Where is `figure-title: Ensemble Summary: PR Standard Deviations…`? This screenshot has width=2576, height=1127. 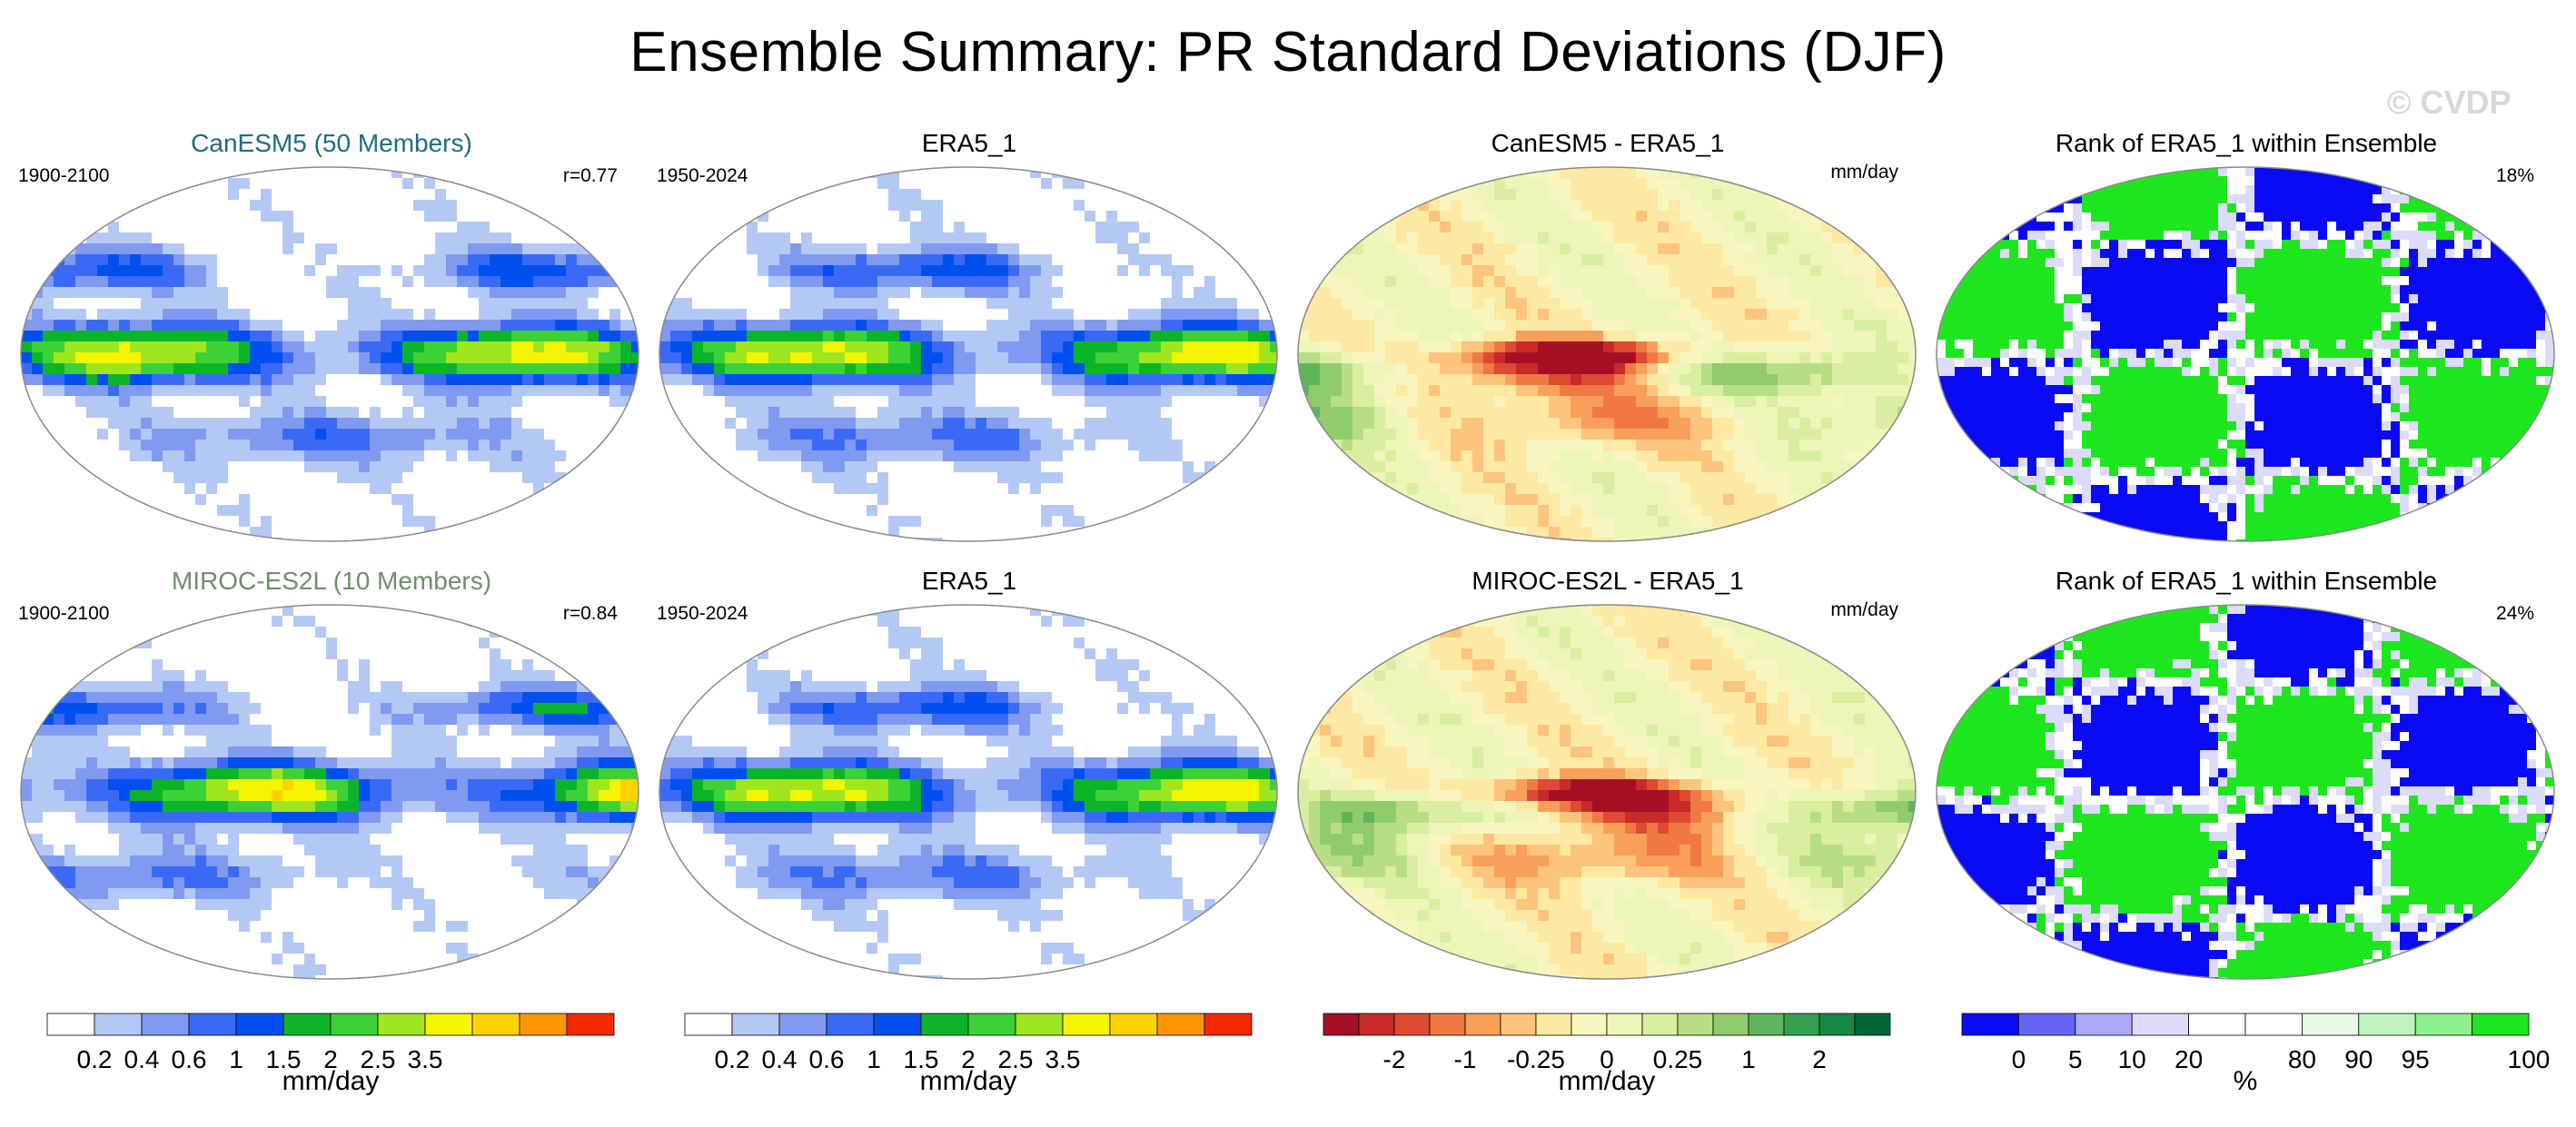 figure-title: Ensemble Summary: PR Standard Deviations… is located at coordinates (1288, 52).